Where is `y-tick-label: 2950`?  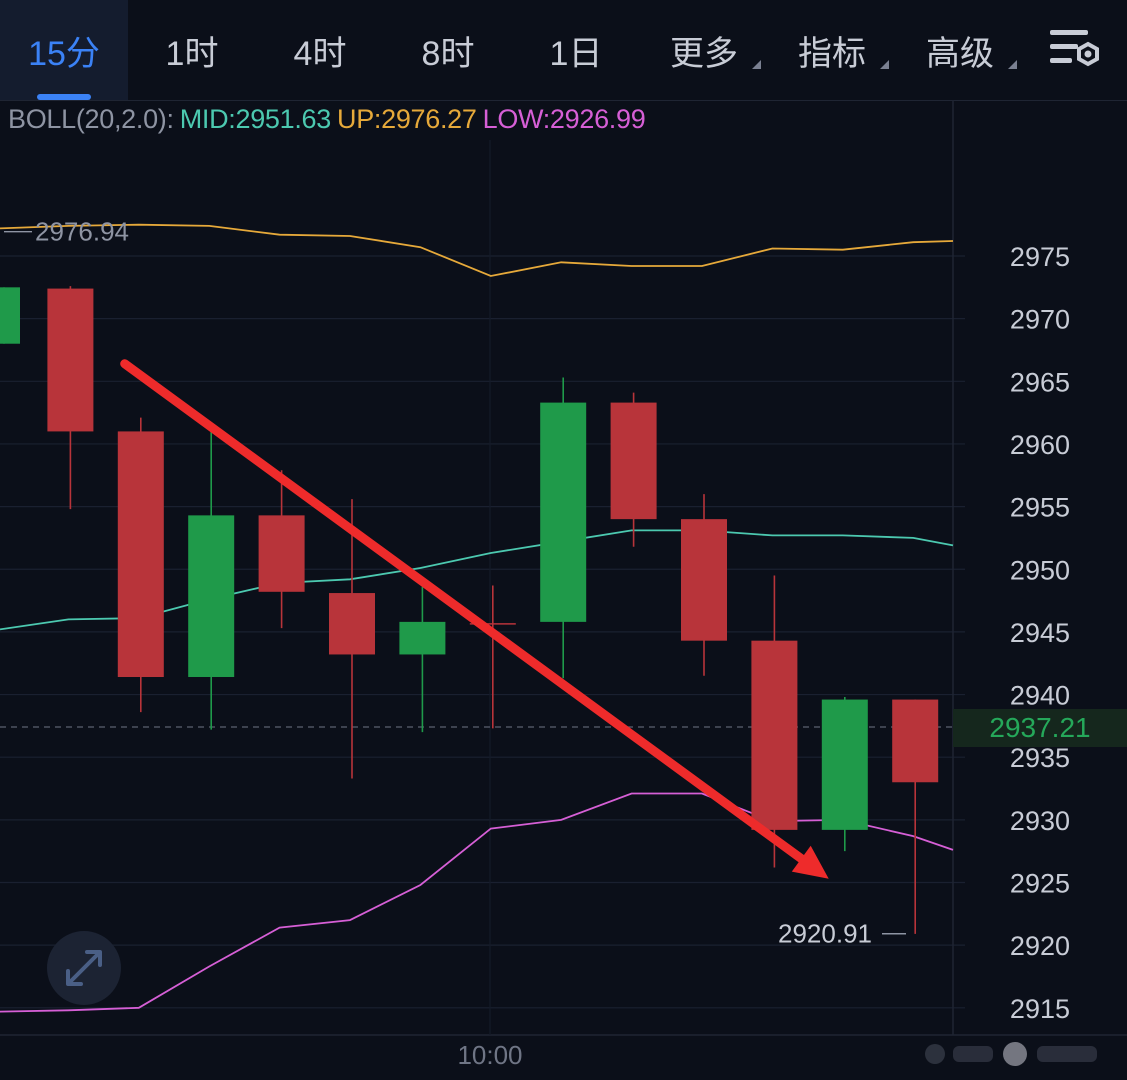 y-tick-label: 2950 is located at coordinates (1040, 570).